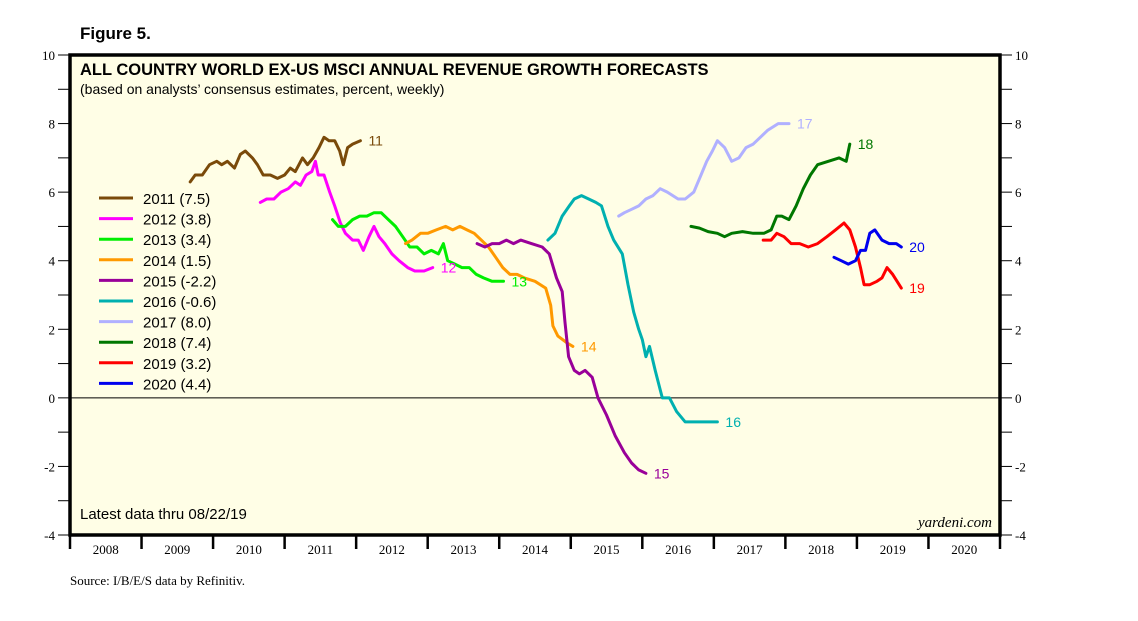 This screenshot has height=621, width=1138. Describe the element at coordinates (607, 549) in the screenshot. I see `x-tick-label: 2015` at that location.